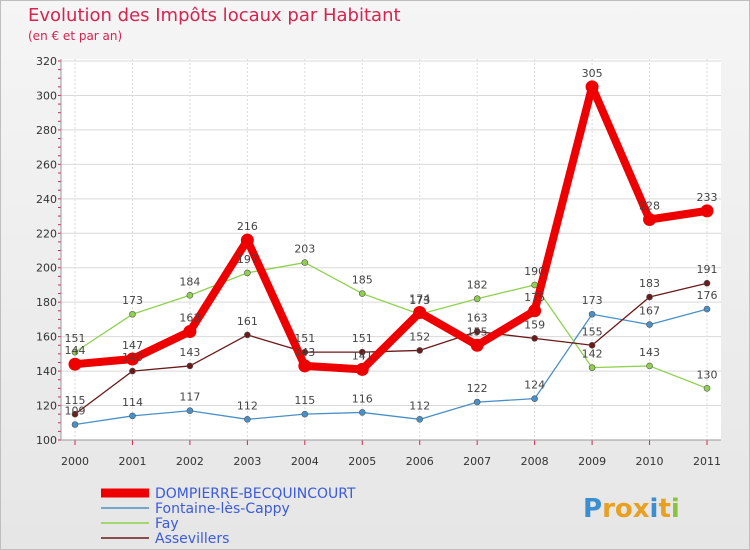 This screenshot has height=550, width=750. Describe the element at coordinates (477, 388) in the screenshot. I see `data-label-fontaine-l-s-cappy: 122` at that location.